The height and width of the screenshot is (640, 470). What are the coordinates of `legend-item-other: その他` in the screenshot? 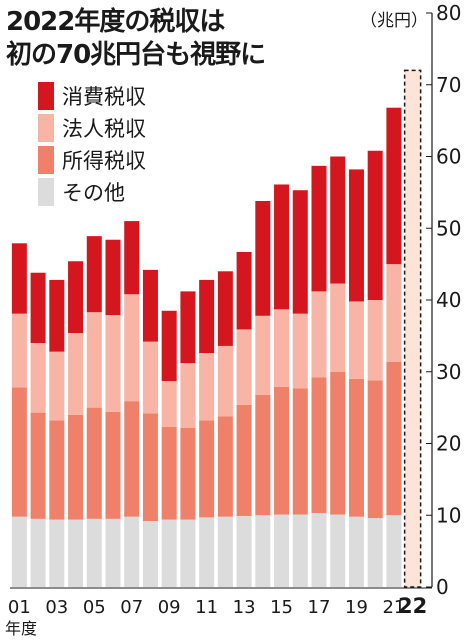 It's located at (92, 192).